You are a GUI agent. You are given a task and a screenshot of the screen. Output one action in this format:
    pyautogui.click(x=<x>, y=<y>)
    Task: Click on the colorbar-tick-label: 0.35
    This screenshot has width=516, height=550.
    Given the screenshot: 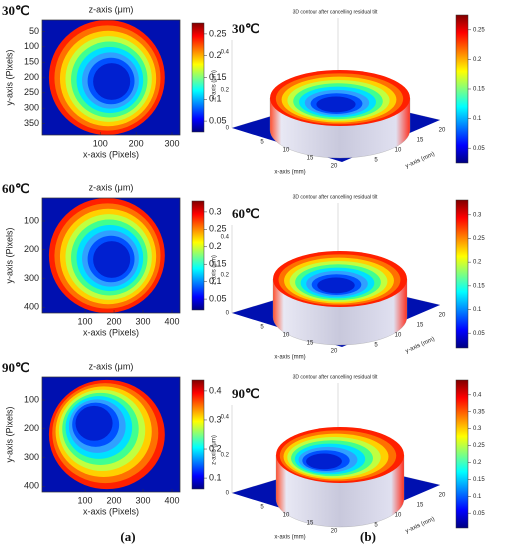 What is the action you would take?
    pyautogui.click(x=479, y=412)
    